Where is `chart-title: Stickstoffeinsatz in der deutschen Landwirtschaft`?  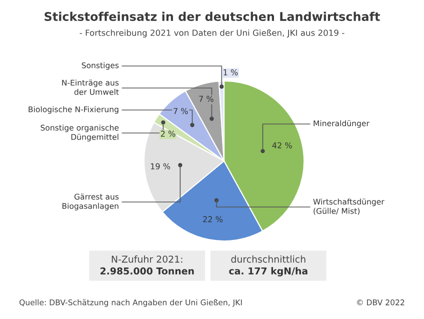
chart-title: Stickstoffeinsatz in der deutschen Landwirtschaft is located at coordinates (212, 17).